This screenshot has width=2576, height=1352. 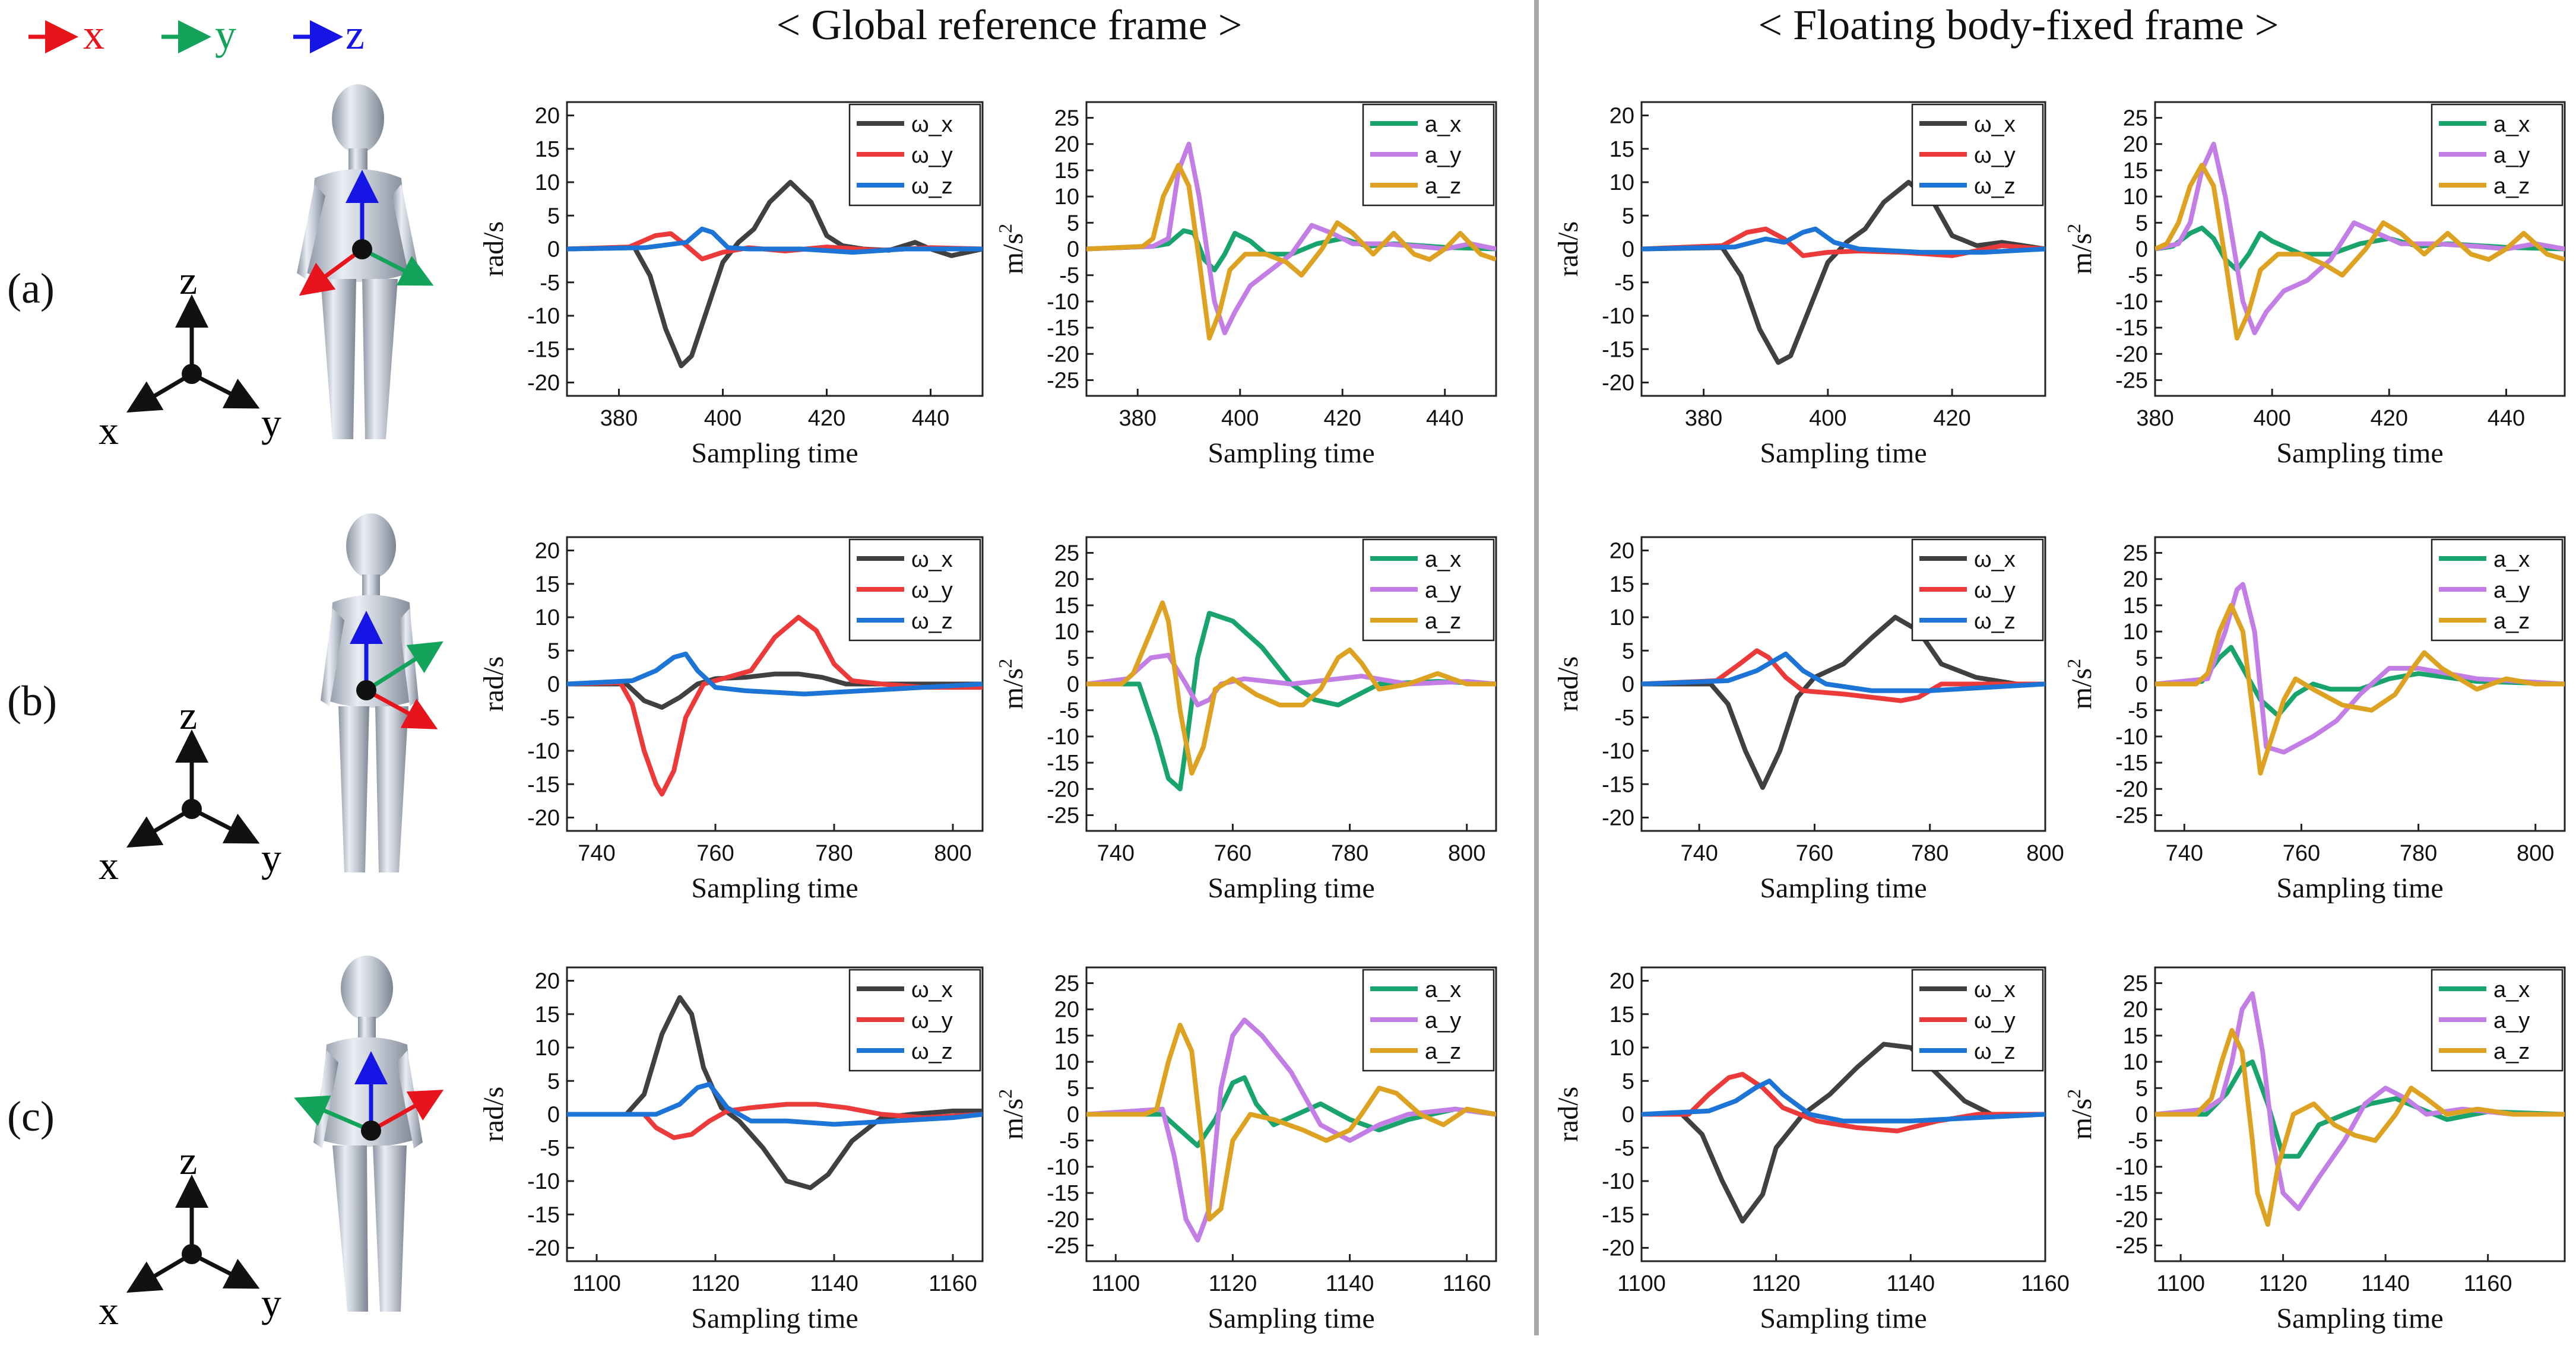 What do you see at coordinates (544, 1214) in the screenshot?
I see `chart-c-gyro-global-ytick-label: -15` at bounding box center [544, 1214].